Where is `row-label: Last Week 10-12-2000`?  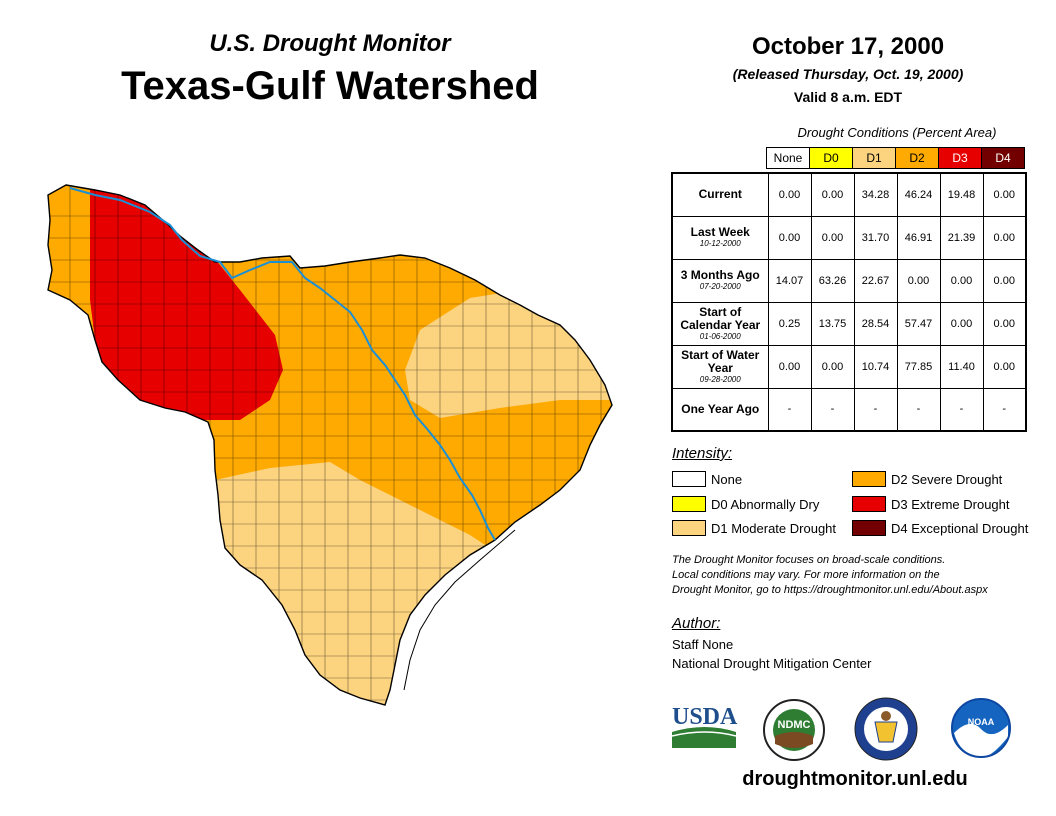
row-label: Last Week 10-12-2000 is located at coordinates (720, 237).